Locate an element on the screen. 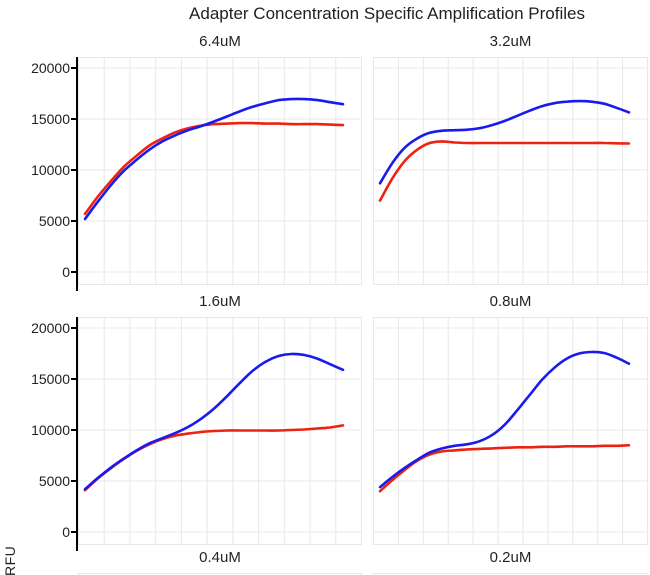 The height and width of the screenshot is (575, 650). facet-label-6.4uM: 6.4uM is located at coordinates (220, 41).